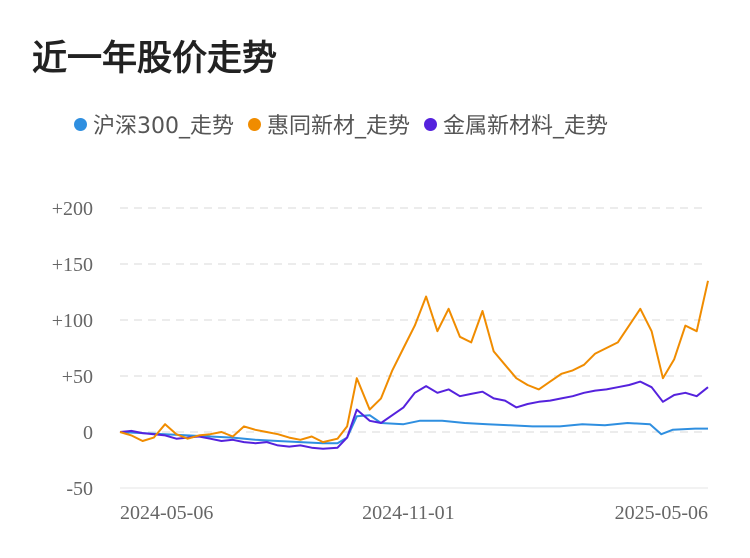 This screenshot has width=750, height=558. I want to click on legend-item-metal: 金属新材料_走势, so click(516, 124).